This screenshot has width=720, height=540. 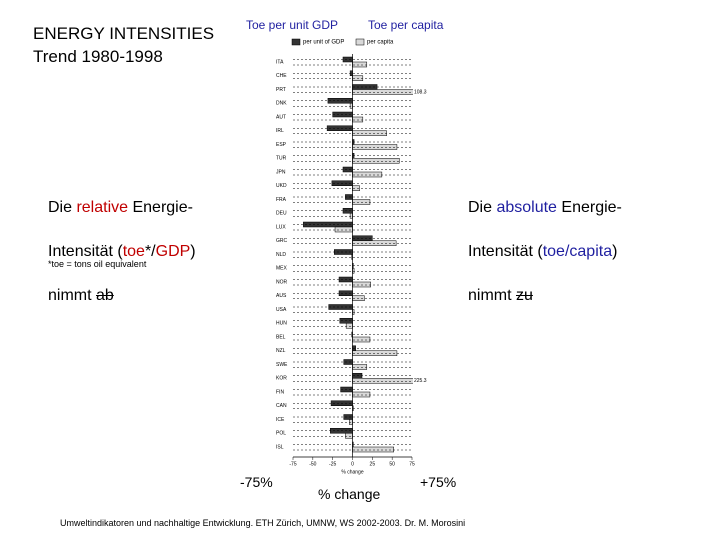 What do you see at coordinates (412, 464) in the screenshot?
I see `x-tick-label: 75` at bounding box center [412, 464].